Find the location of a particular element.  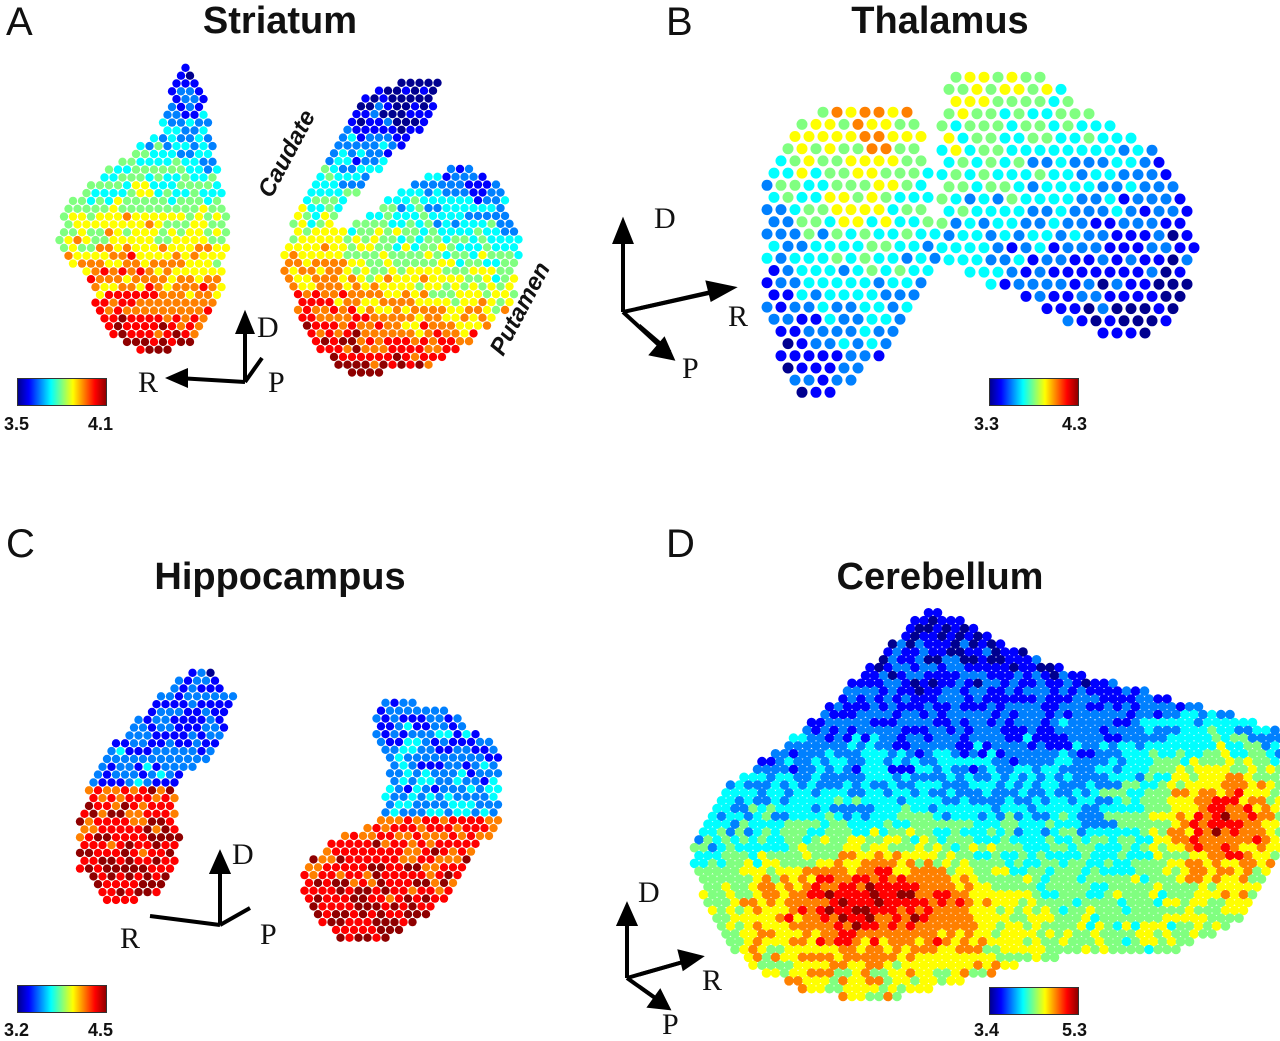

striatum-left-dot-cloud is located at coordinates (289, 220).